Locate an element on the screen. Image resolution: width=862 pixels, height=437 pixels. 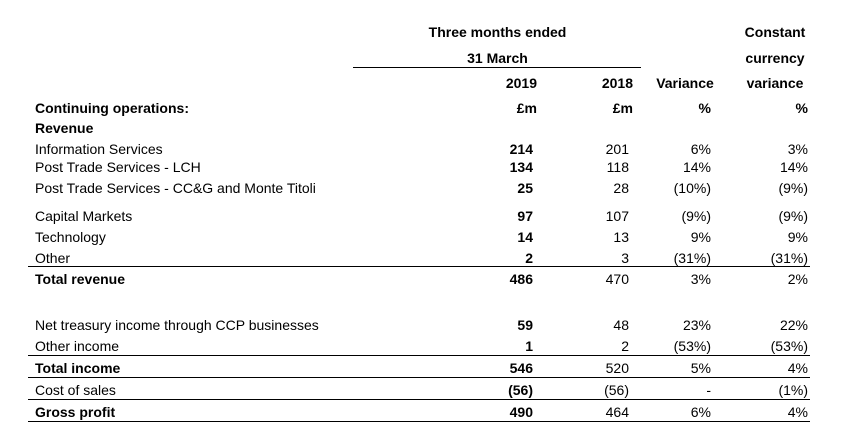
rule-before-total-revenue is located at coordinates (419, 266).